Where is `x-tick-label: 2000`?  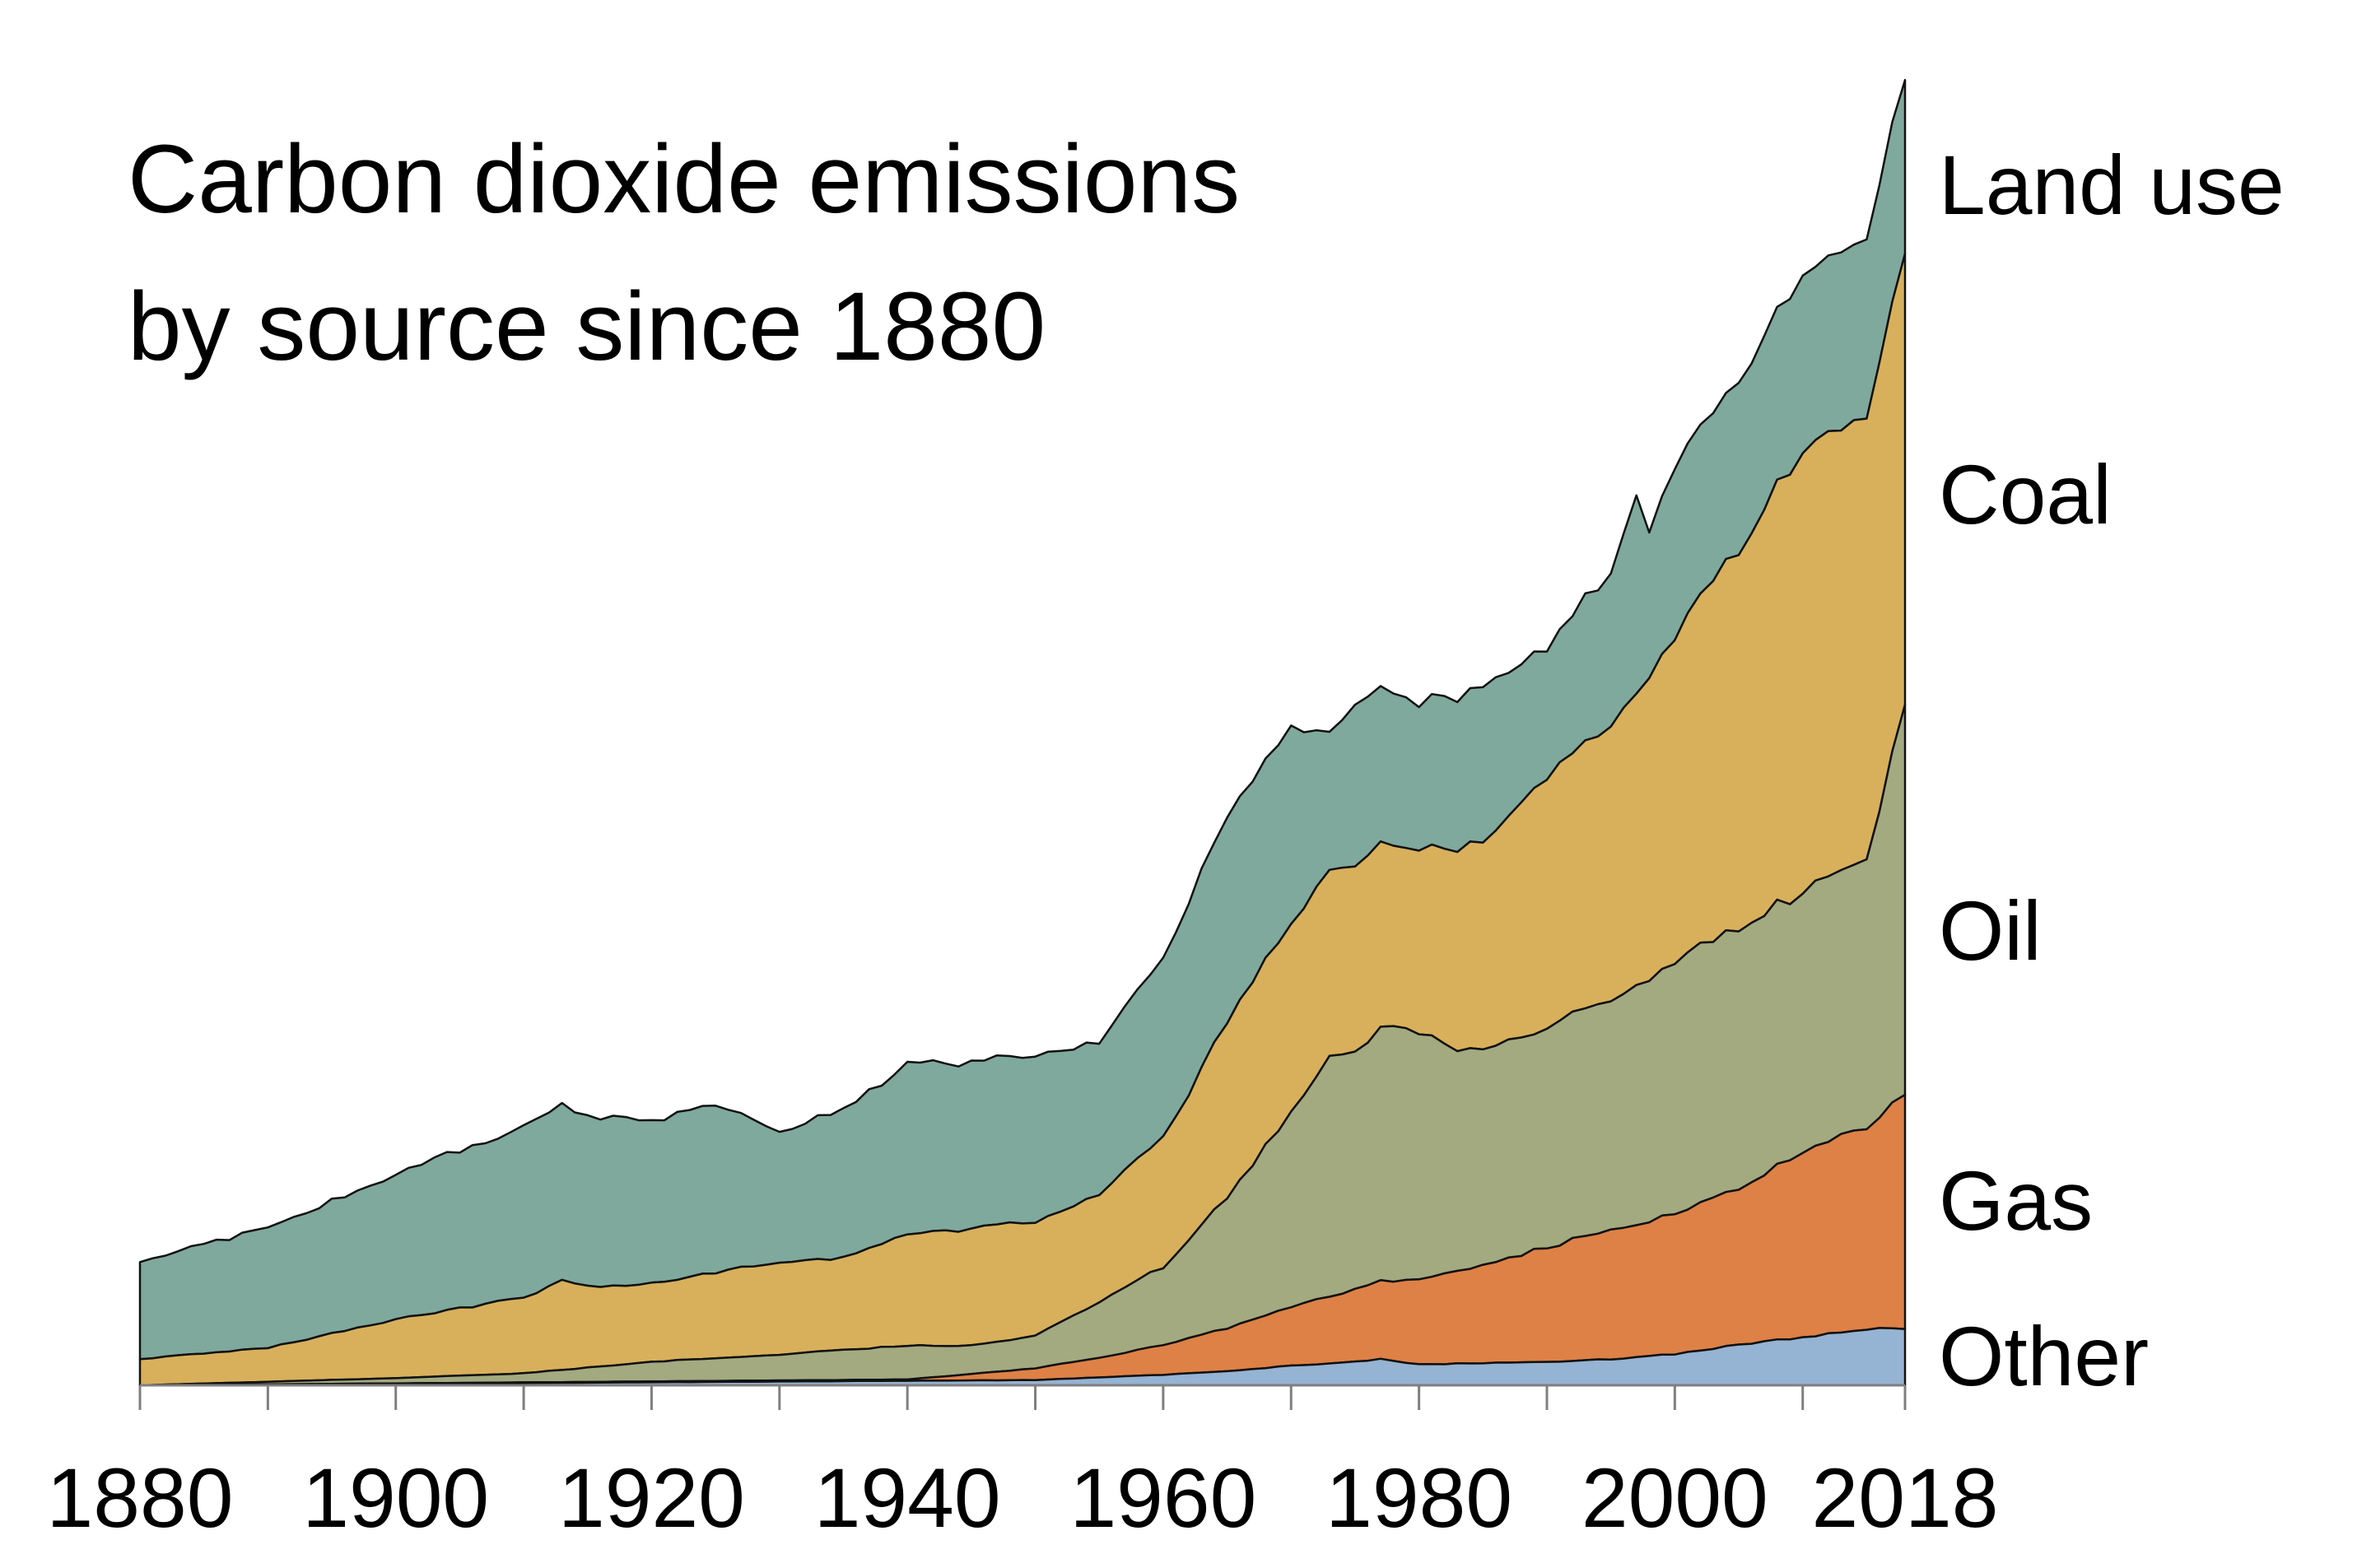
x-tick-label: 2000 is located at coordinates (1674, 1498).